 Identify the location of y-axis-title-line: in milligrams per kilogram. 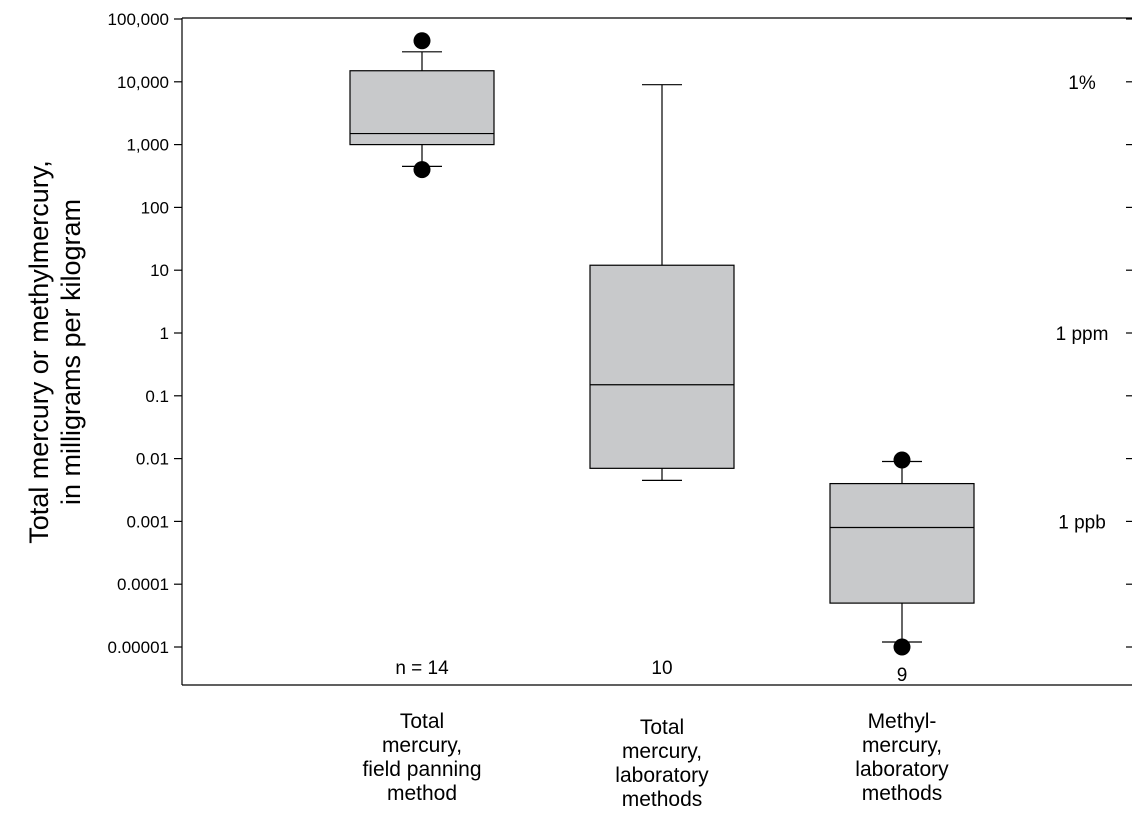
(71, 352).